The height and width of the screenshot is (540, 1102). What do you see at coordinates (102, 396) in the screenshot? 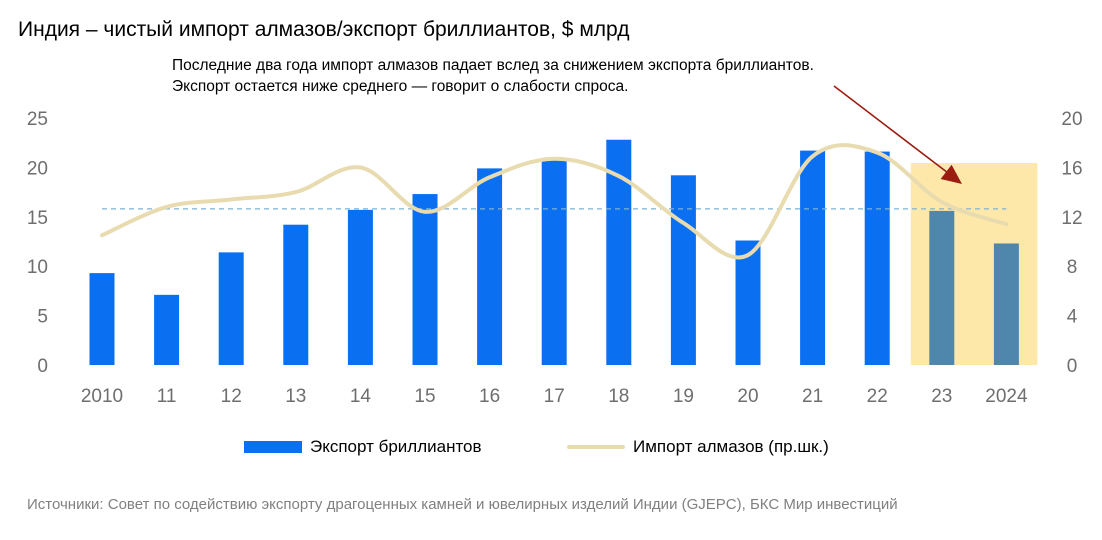
I see `x-tick-2010: 2010` at bounding box center [102, 396].